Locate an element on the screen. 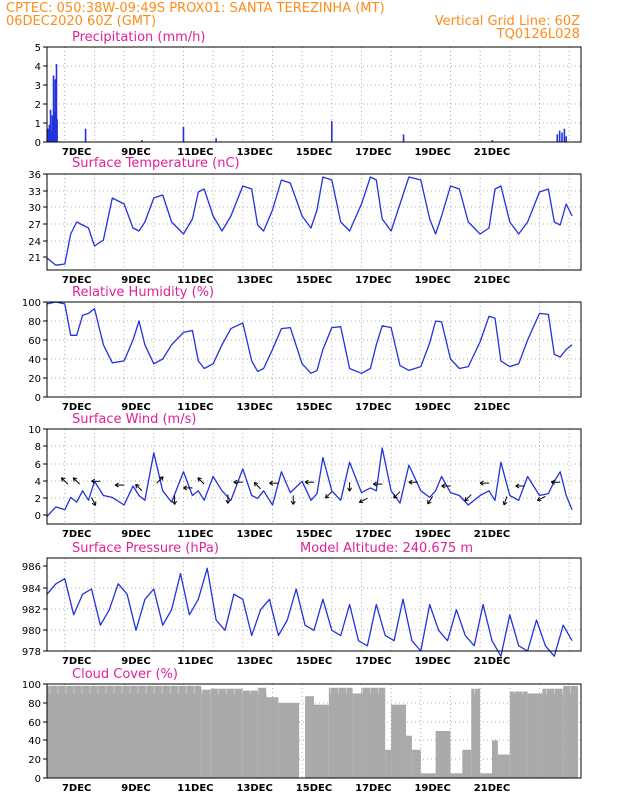  y-tick-label: 0 is located at coordinates (38, 516).